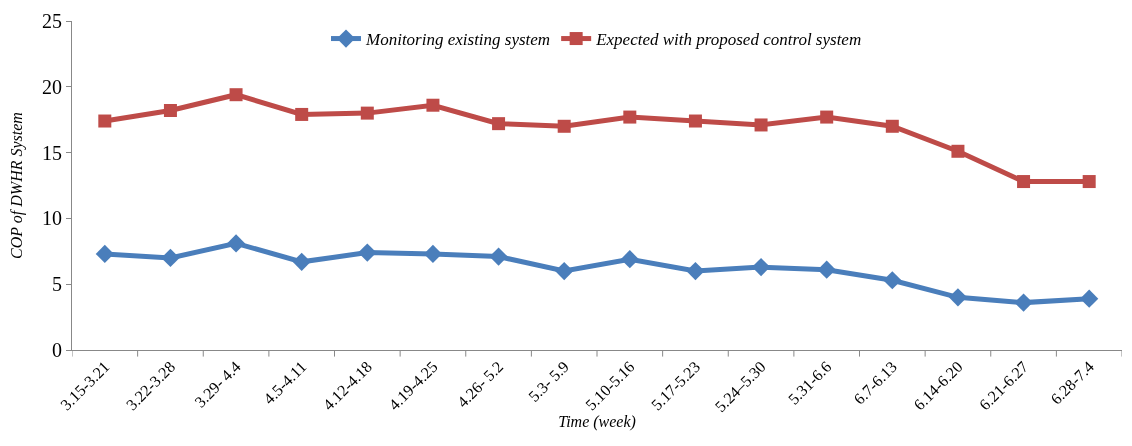 The height and width of the screenshot is (446, 1132). I want to click on x-tick-label: 5.3- 5.9, so click(548, 381).